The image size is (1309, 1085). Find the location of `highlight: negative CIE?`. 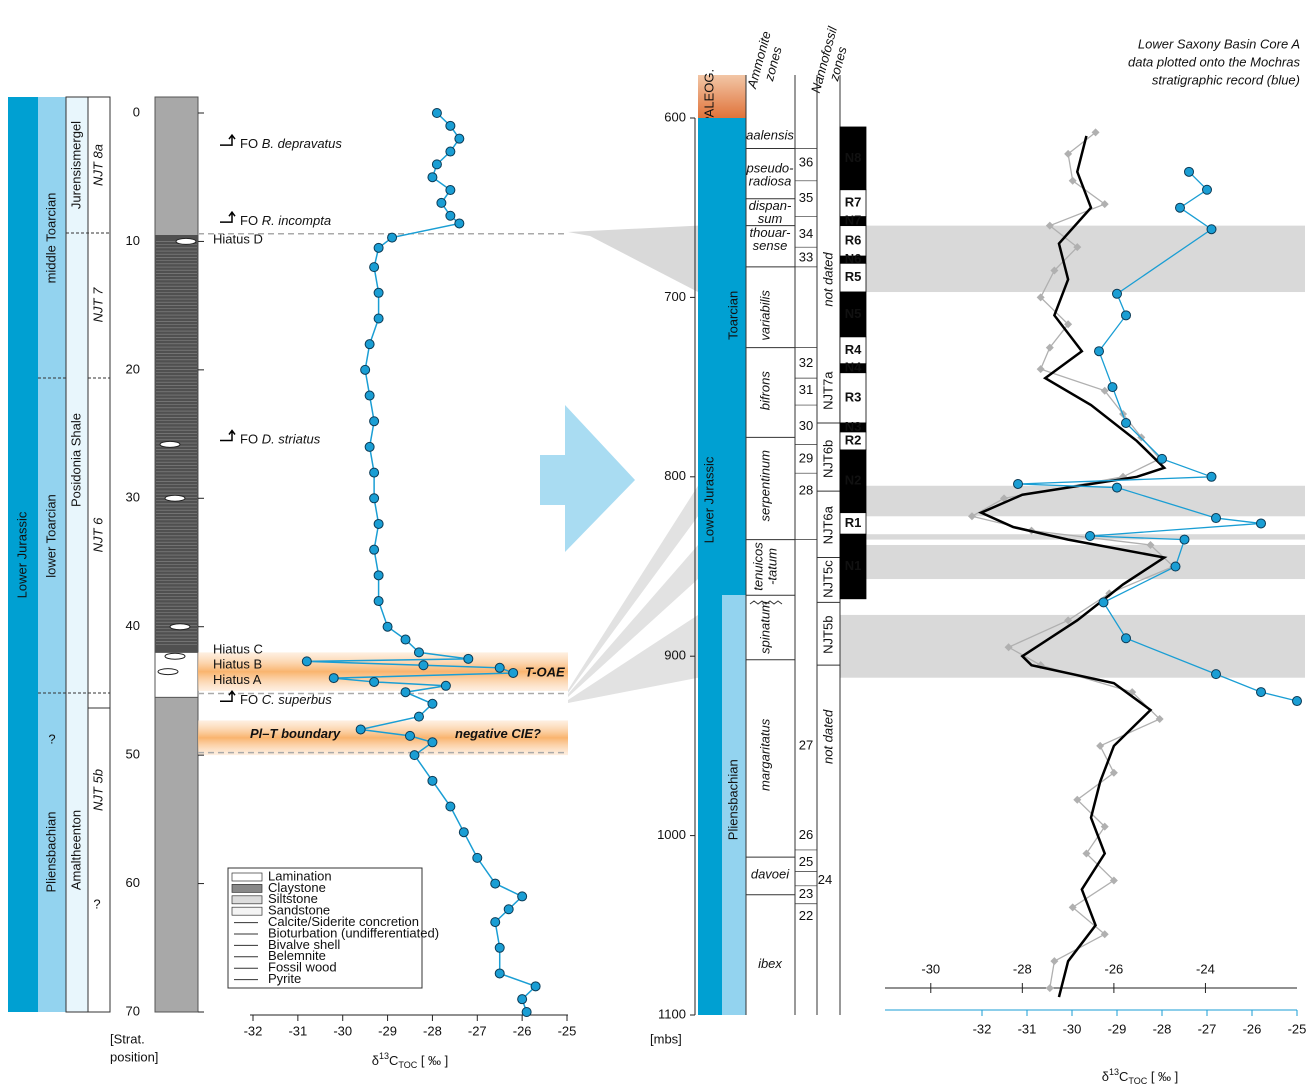

highlight: negative CIE? is located at coordinates (498, 733).